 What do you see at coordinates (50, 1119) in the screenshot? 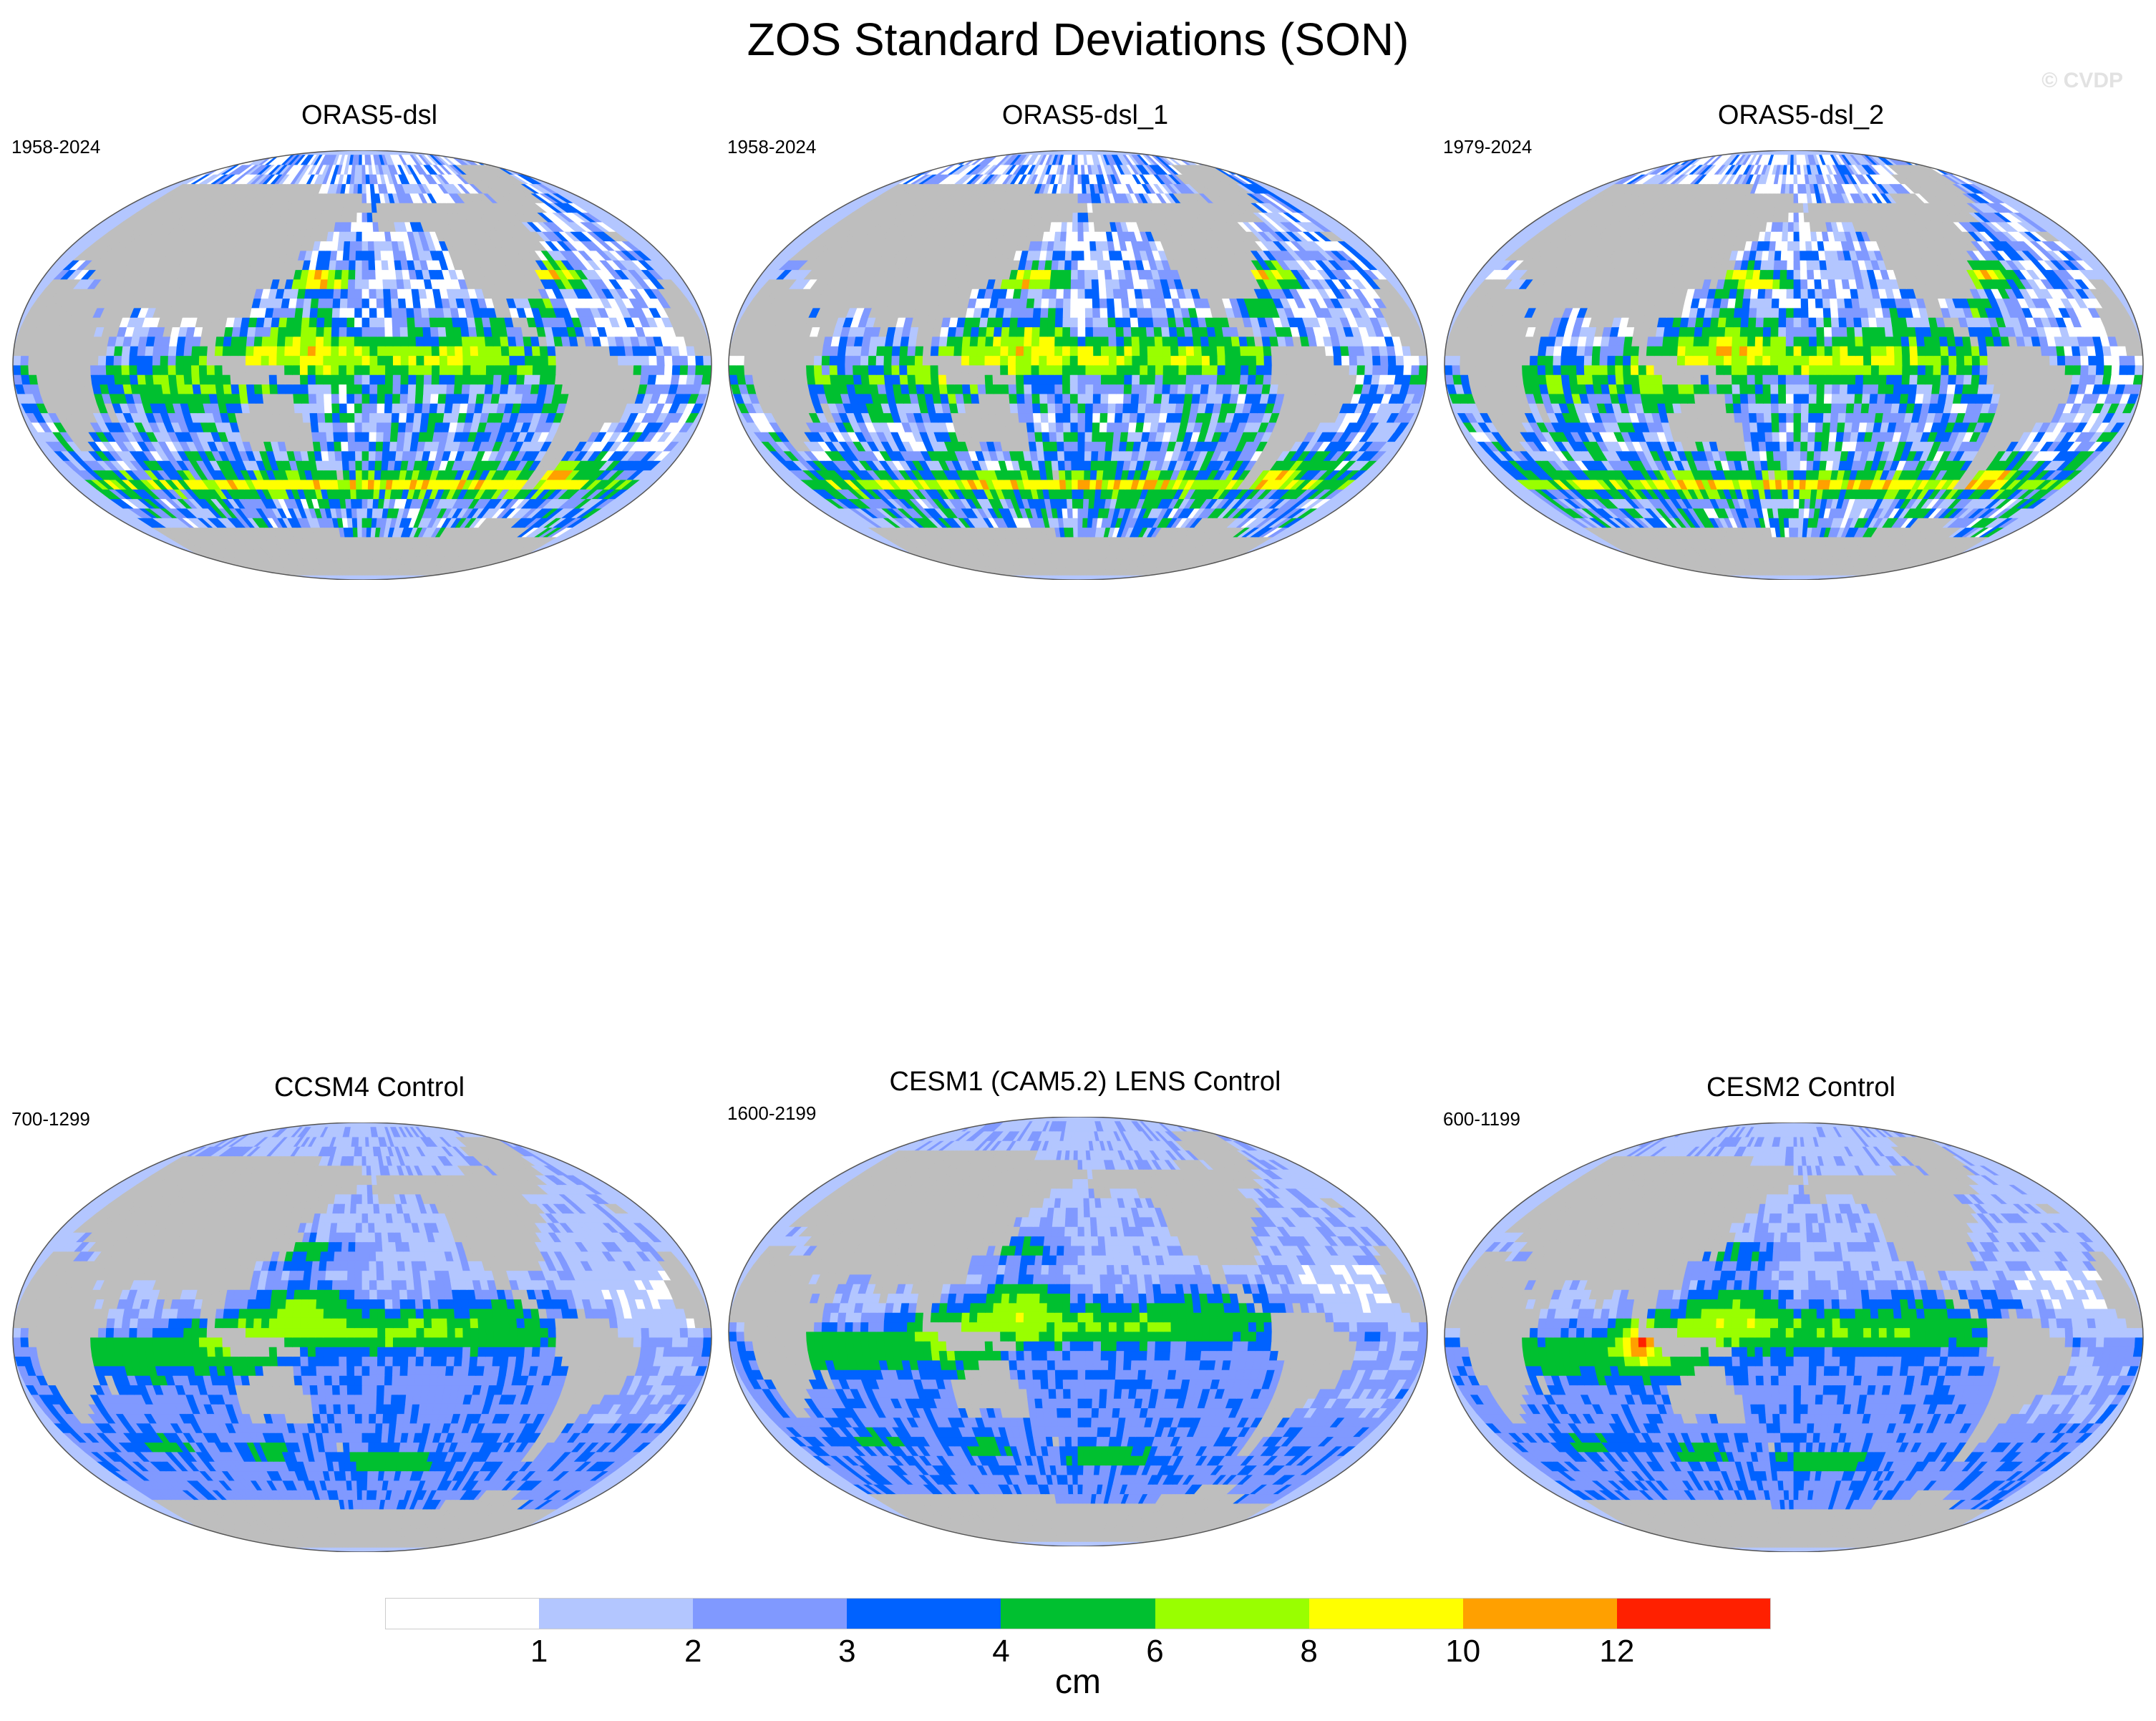
I see `panel-years: 700-1299` at bounding box center [50, 1119].